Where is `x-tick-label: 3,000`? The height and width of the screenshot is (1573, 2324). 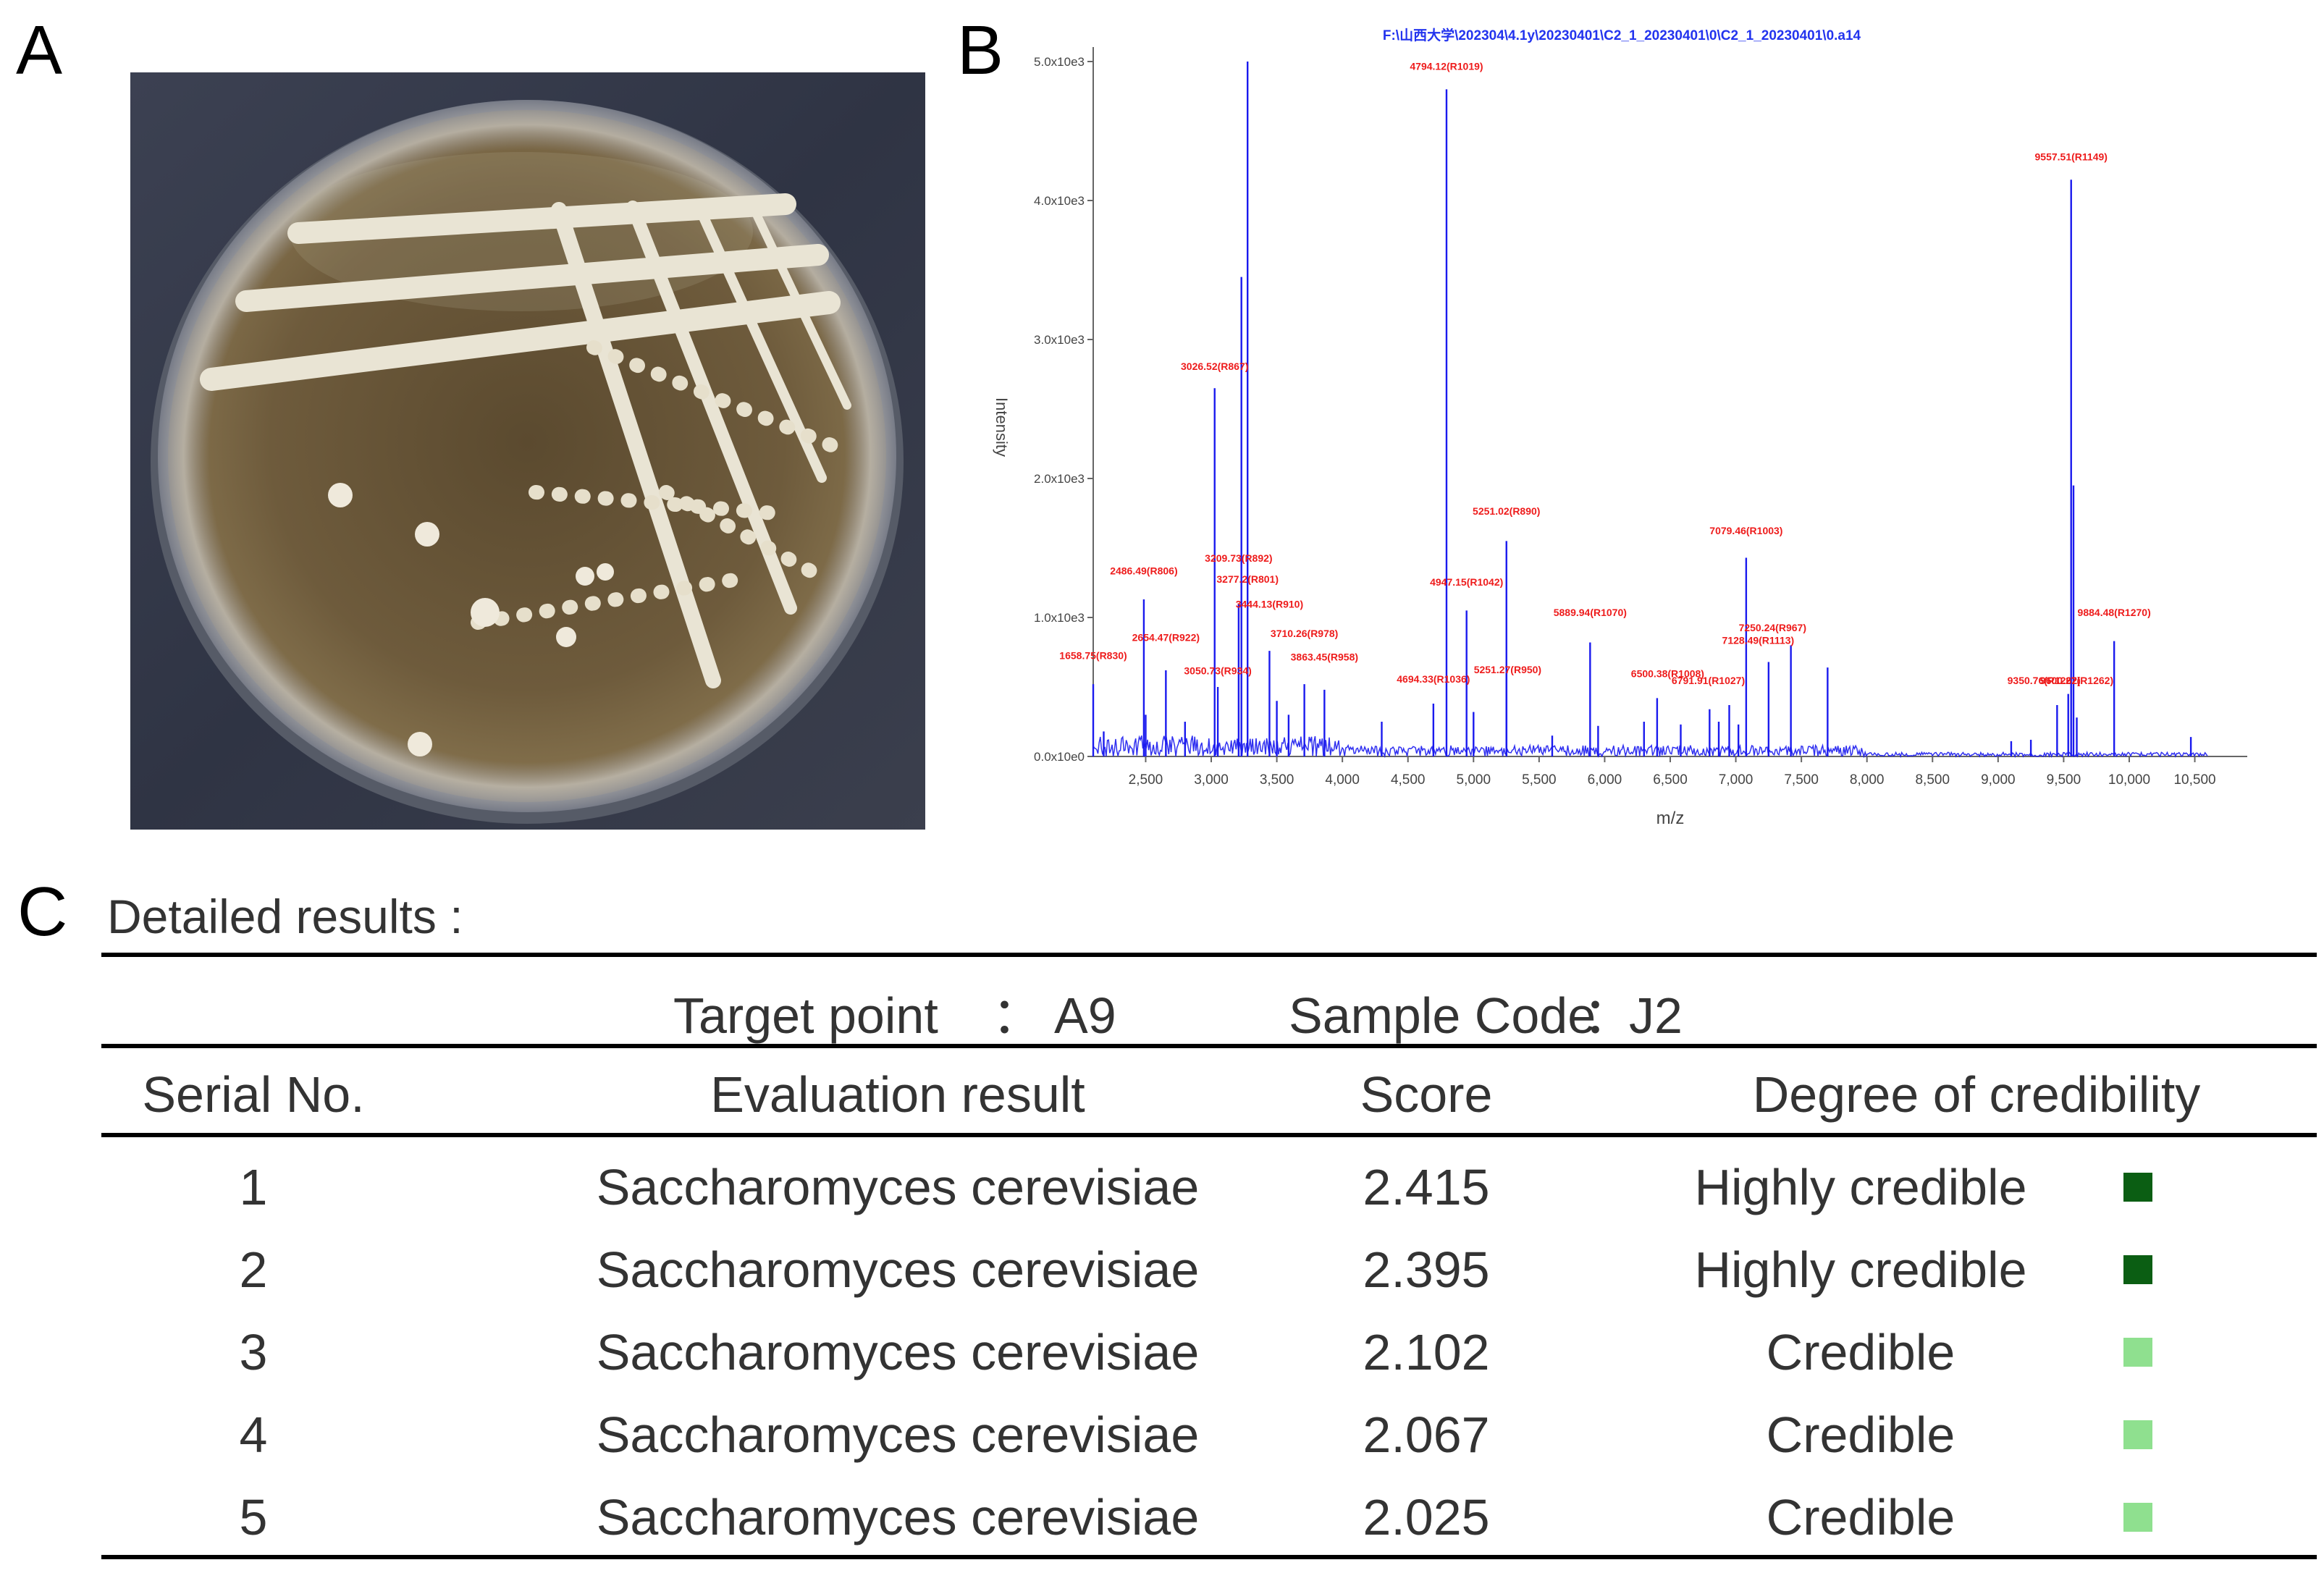 x-tick-label: 3,000 is located at coordinates (1211, 780).